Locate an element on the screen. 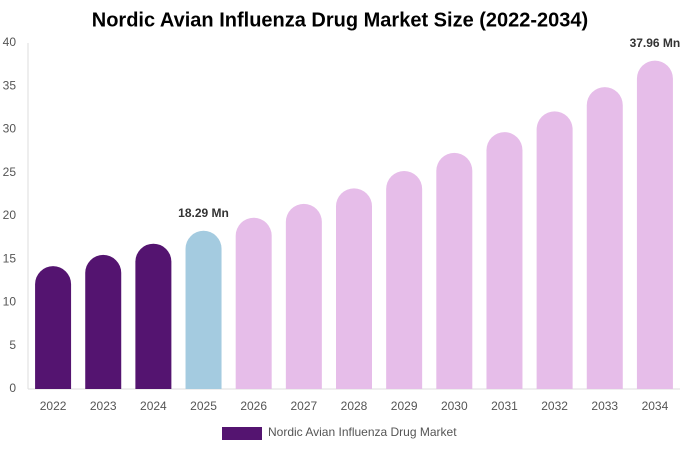  y-tick-label: 15 is located at coordinates (10, 258).